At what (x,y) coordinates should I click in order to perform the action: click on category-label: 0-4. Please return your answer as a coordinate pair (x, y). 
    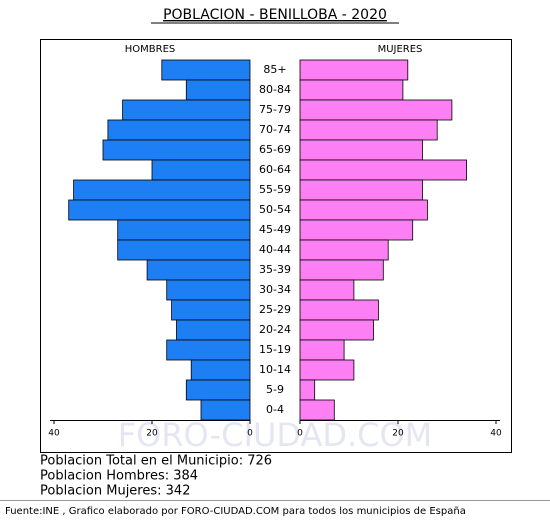
    Looking at the image, I should click on (275, 409).